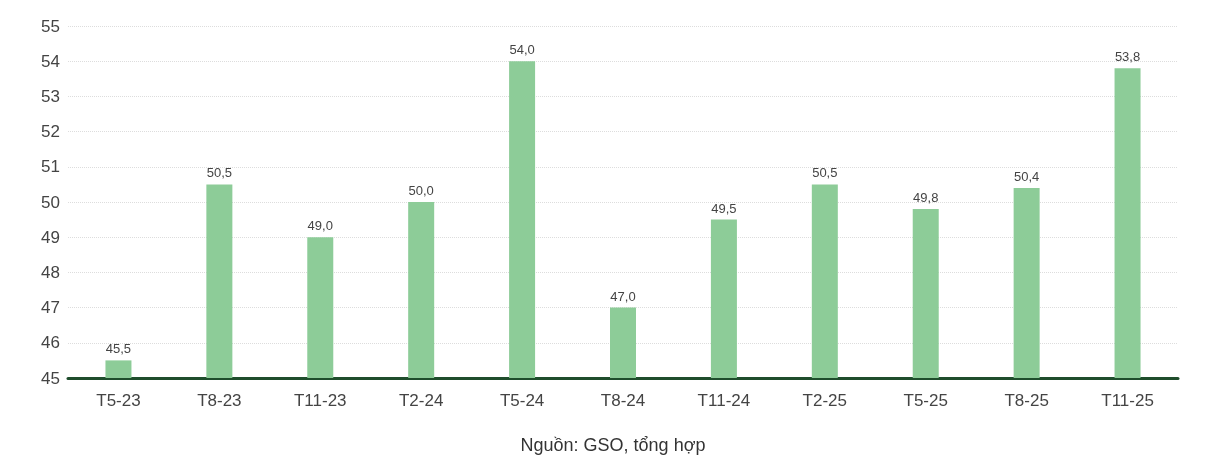 Image resolution: width=1226 pixels, height=466 pixels. Describe the element at coordinates (50, 132) in the screenshot. I see `y-tick-label: 52` at that location.